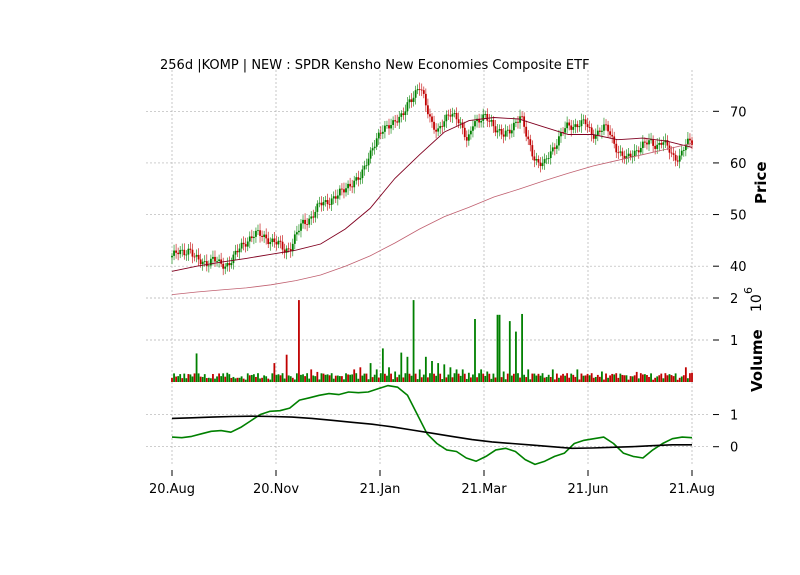 This screenshot has height=575, width=800. What do you see at coordinates (757, 360) in the screenshot?
I see `volume-axis-label: Volume` at bounding box center [757, 360].